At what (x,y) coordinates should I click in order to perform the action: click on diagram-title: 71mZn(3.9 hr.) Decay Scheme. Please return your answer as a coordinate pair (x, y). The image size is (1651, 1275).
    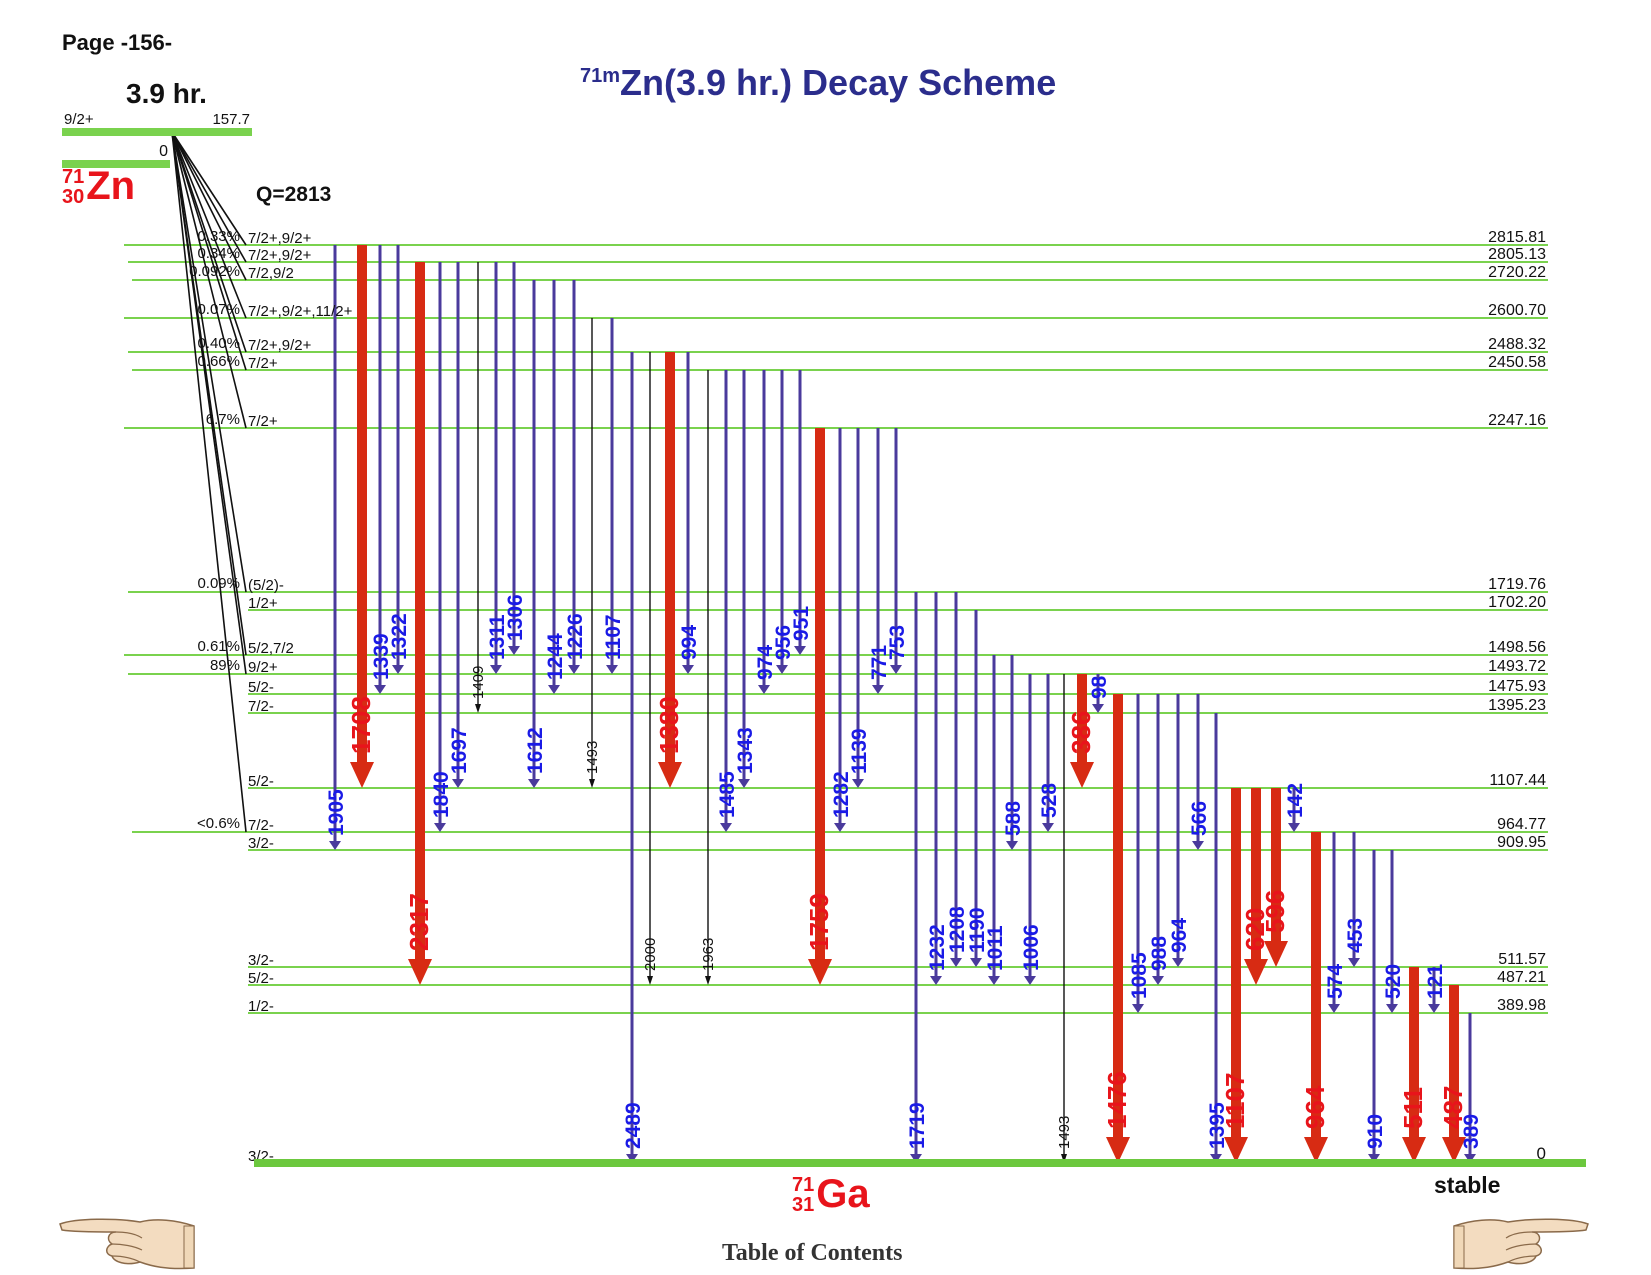
    Looking at the image, I should click on (818, 83).